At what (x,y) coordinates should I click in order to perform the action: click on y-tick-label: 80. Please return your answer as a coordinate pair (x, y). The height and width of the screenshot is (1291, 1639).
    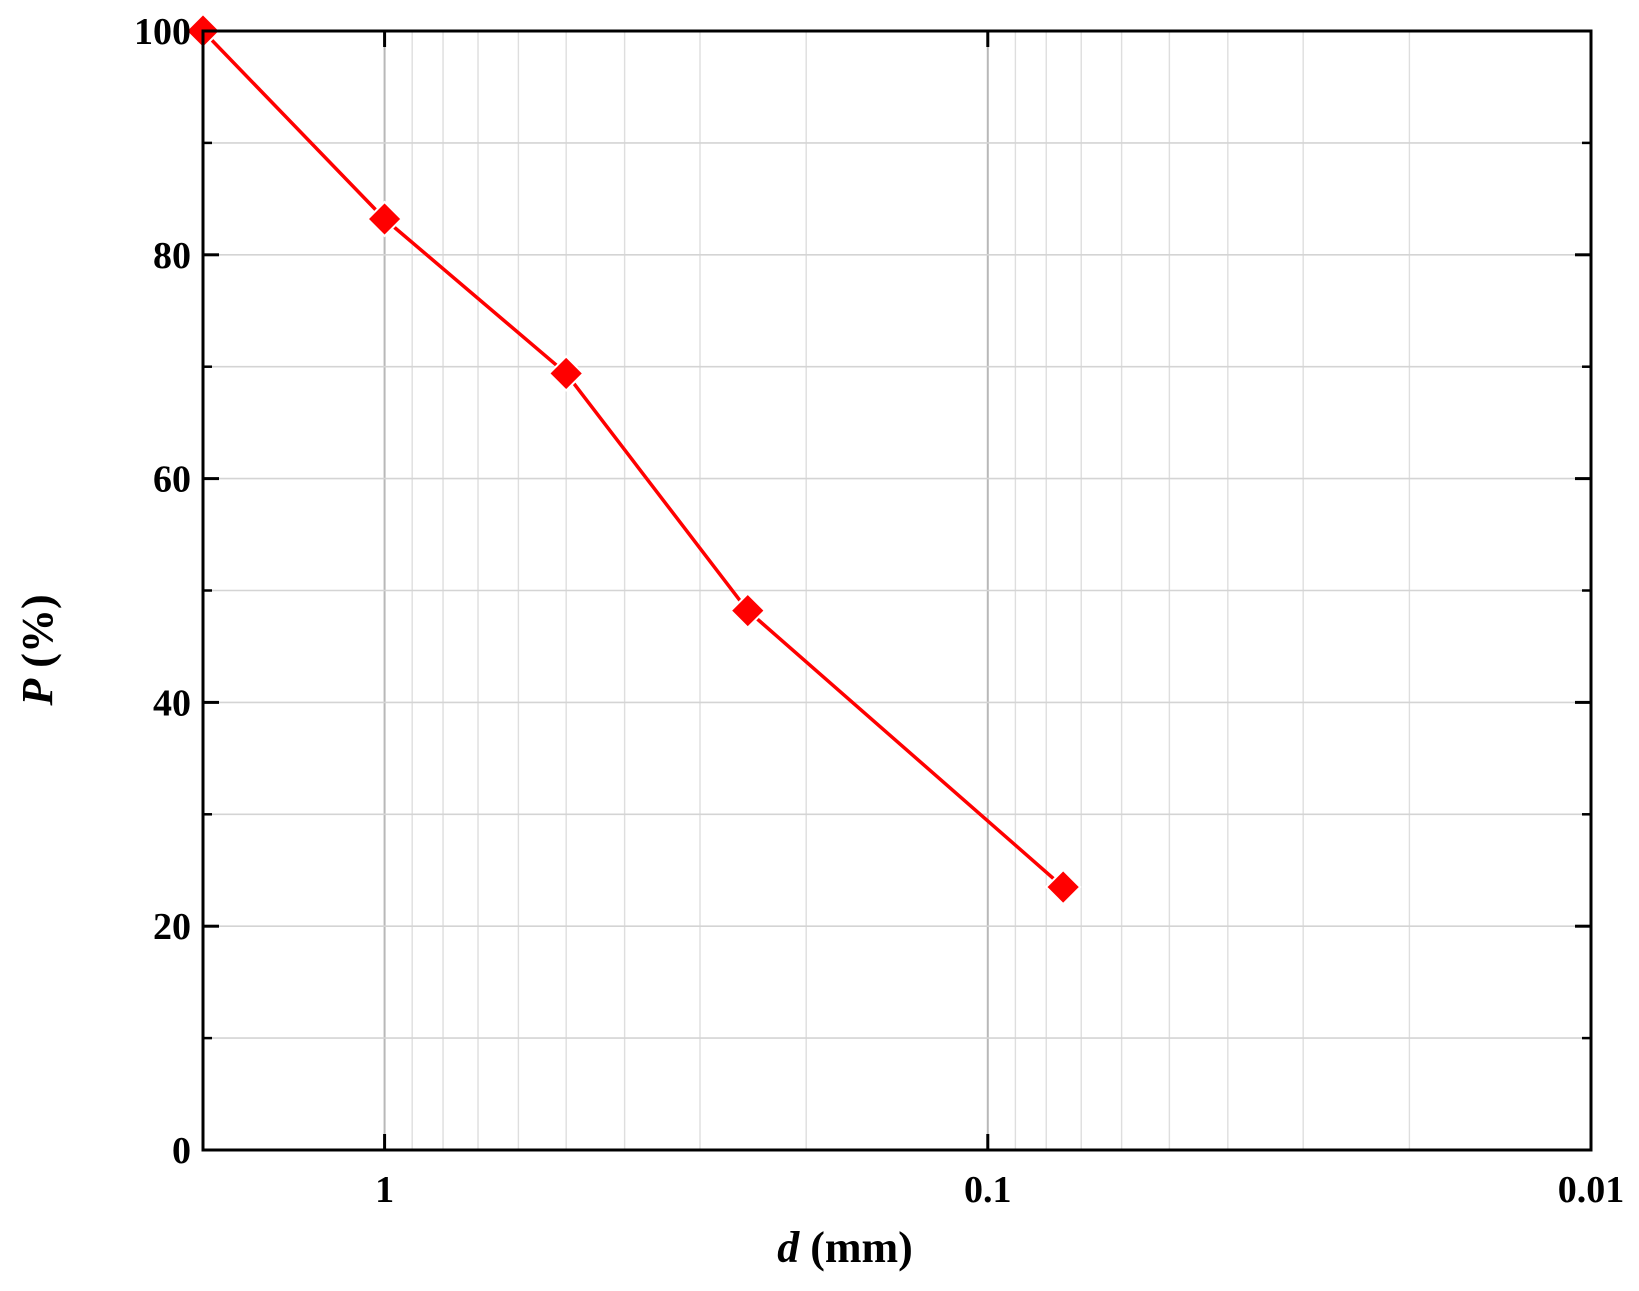
    Looking at the image, I should click on (172, 256).